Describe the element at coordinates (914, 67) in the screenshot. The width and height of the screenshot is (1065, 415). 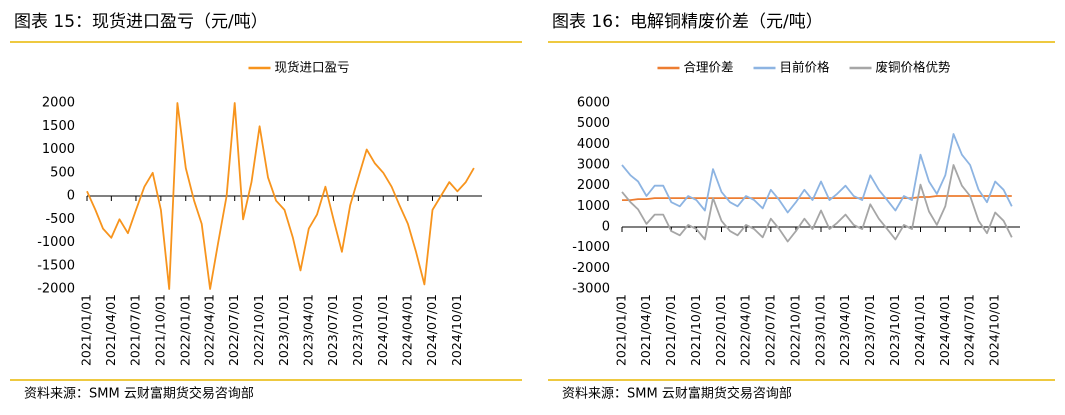
I see `legend-label: 废铜价格优势` at that location.